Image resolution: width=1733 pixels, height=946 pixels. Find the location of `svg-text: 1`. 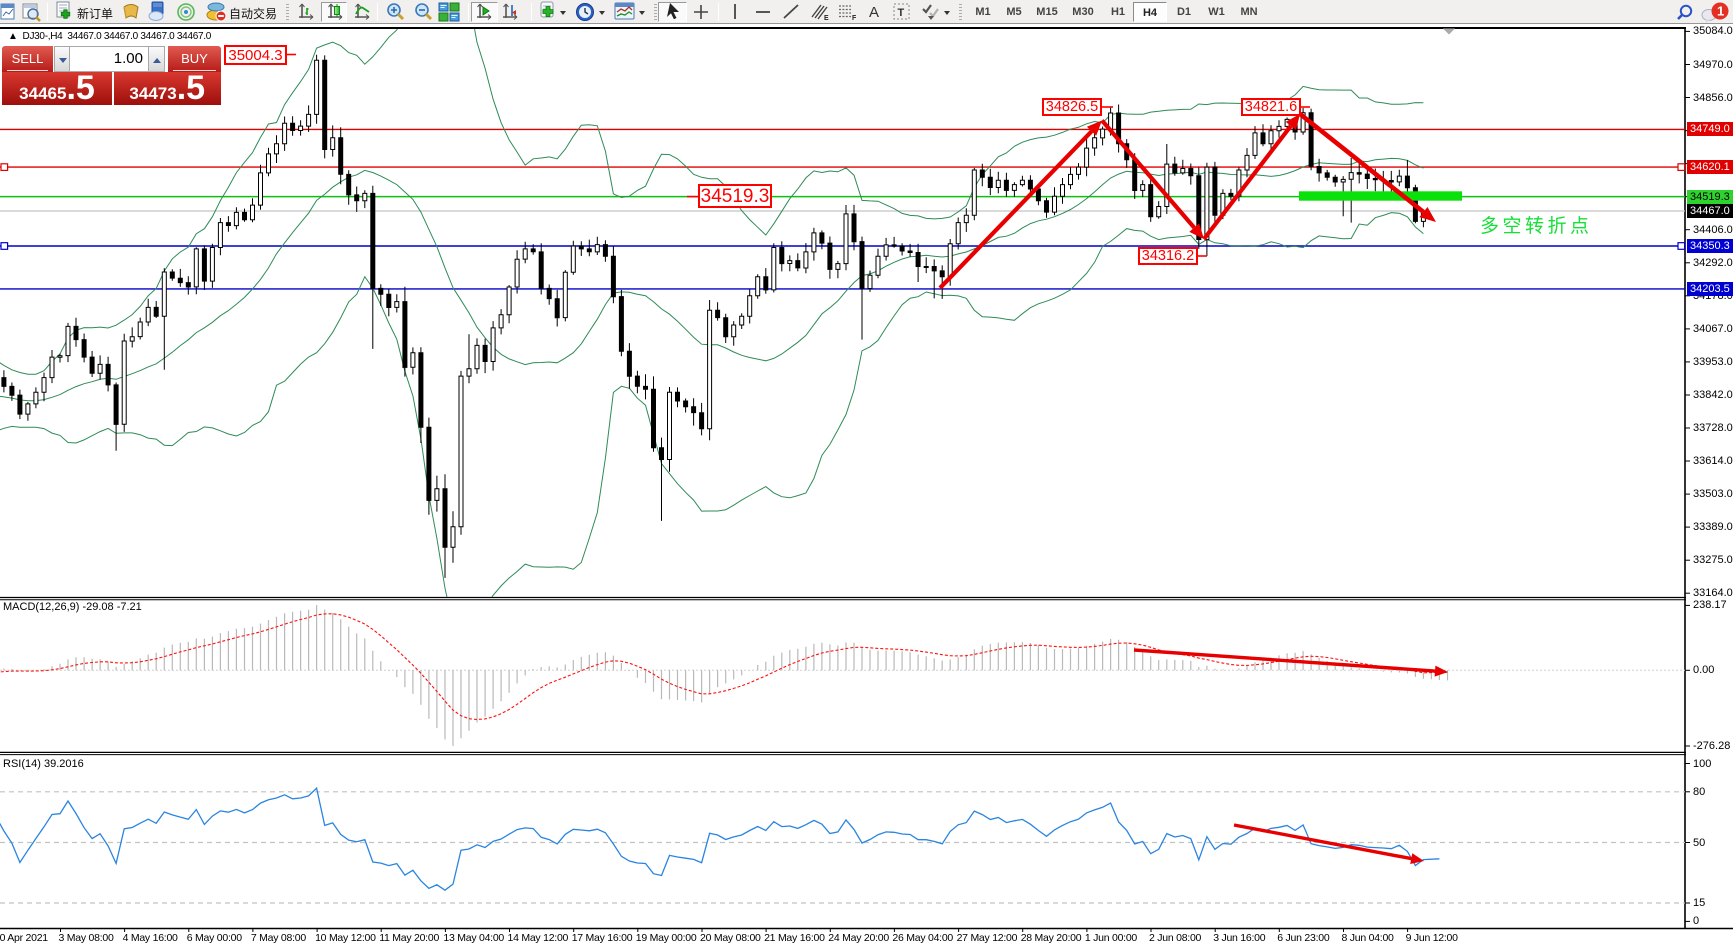

svg-text: 1 is located at coordinates (1720, 11).